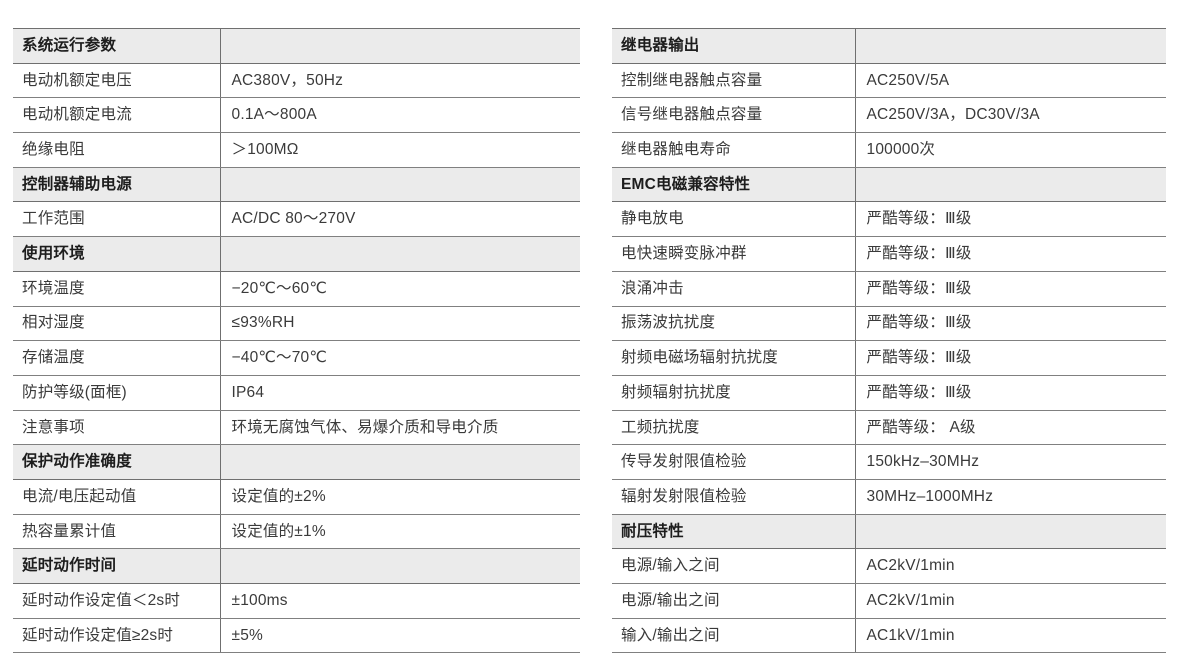 This screenshot has height=653, width=1200. I want to click on parameter-name: 电流/电压起动值, so click(117, 496).